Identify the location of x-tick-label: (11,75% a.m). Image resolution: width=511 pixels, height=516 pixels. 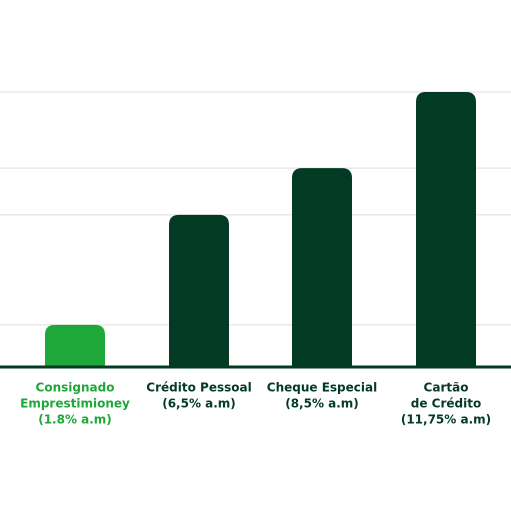
(446, 420).